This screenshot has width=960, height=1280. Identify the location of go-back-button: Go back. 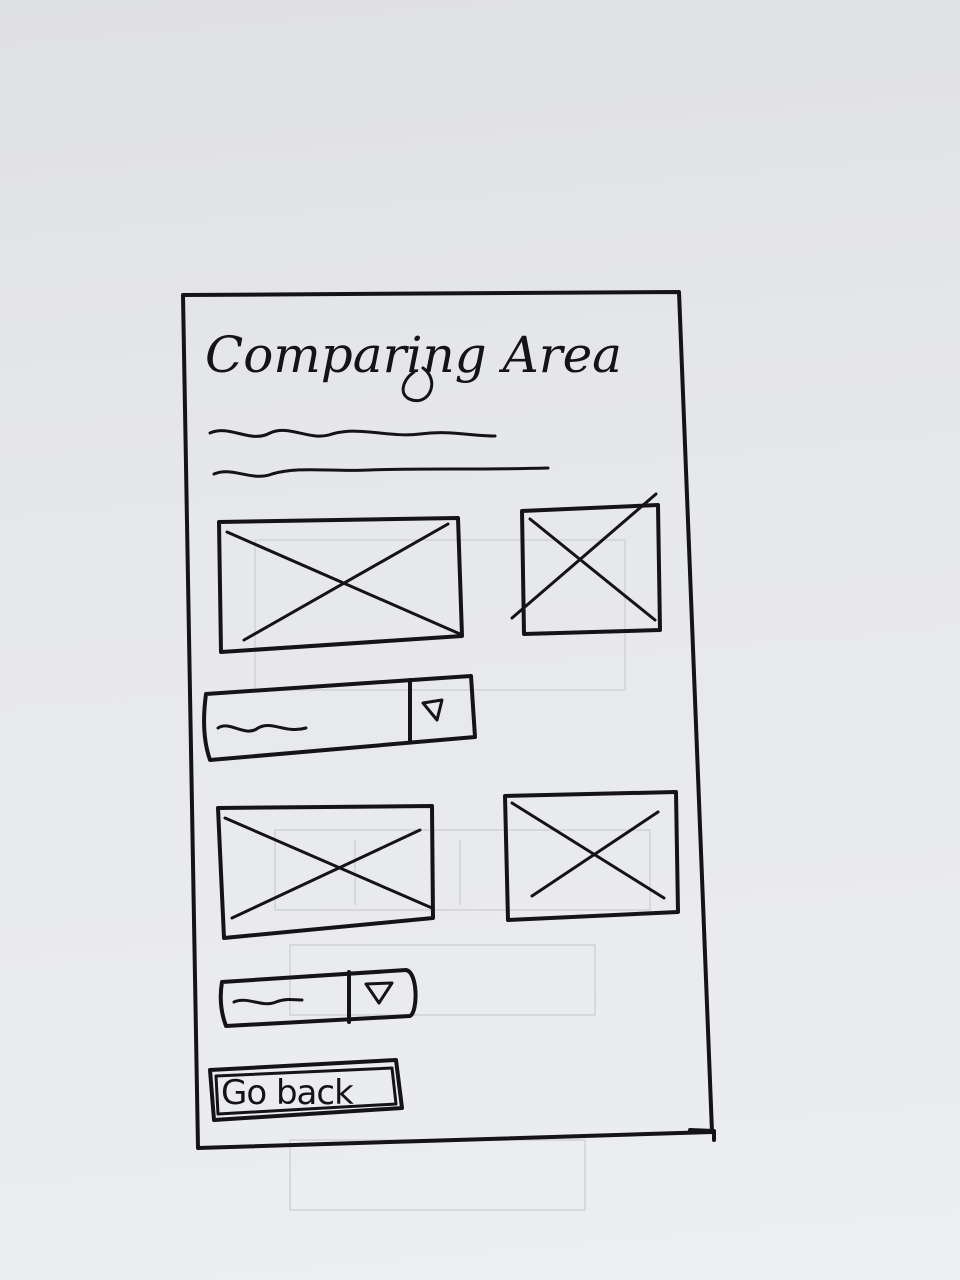
(306, 1090).